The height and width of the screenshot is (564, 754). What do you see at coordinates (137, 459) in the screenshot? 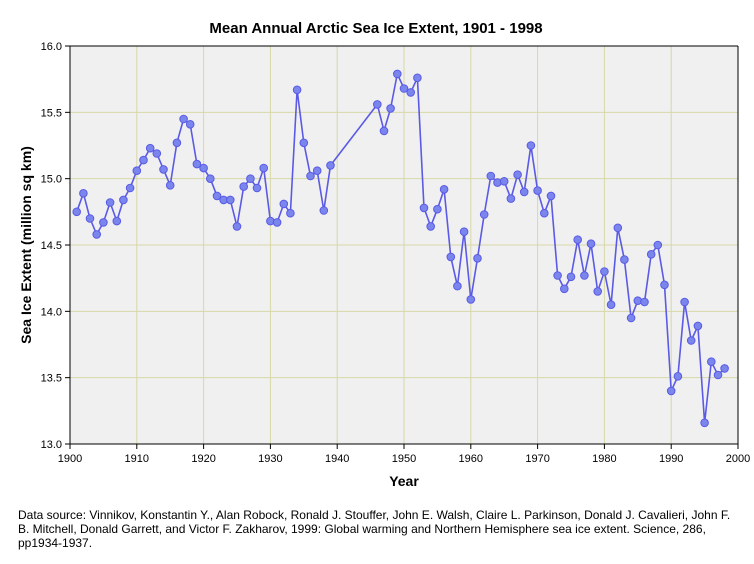
I see `x-tick-label: 1910` at bounding box center [137, 459].